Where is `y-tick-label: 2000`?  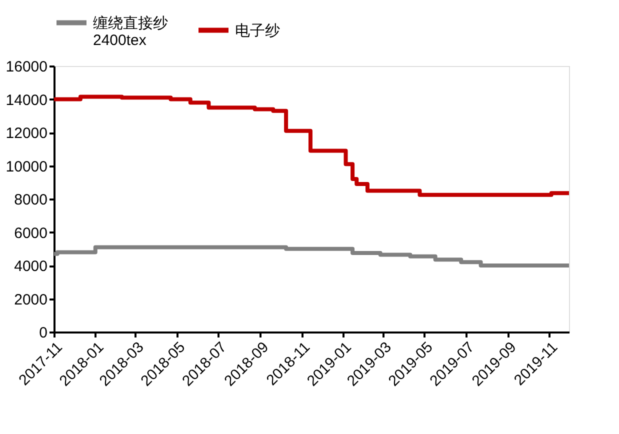 y-tick-label: 2000 is located at coordinates (31, 299).